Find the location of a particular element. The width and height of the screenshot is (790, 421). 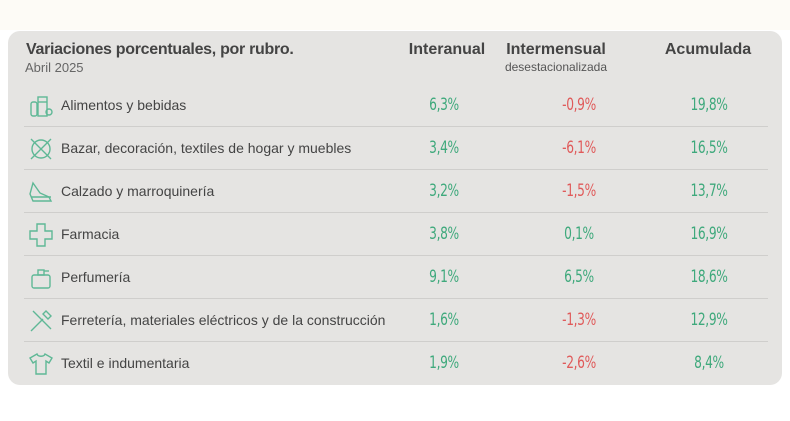

value-interanual: 9,1% is located at coordinates (444, 277).